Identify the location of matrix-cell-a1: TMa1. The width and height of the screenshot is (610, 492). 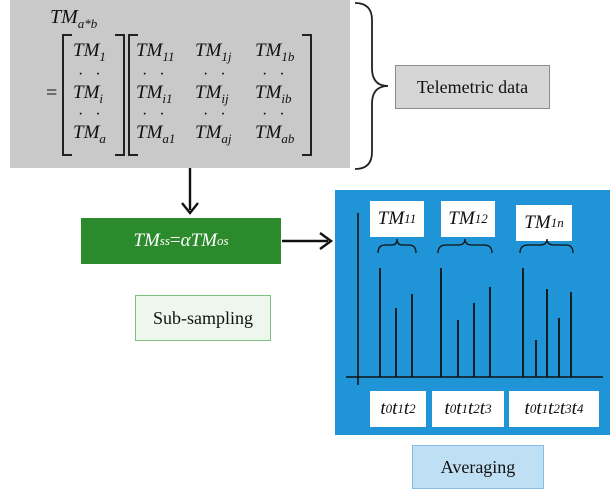
(156, 134).